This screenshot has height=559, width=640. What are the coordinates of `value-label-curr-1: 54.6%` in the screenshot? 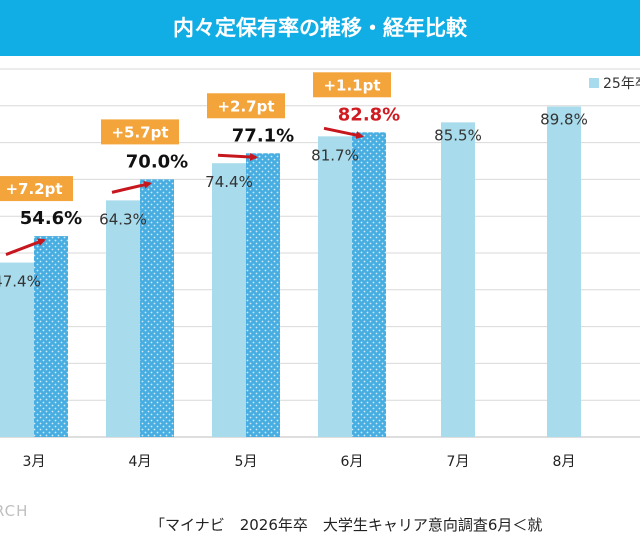 It's located at (51, 218).